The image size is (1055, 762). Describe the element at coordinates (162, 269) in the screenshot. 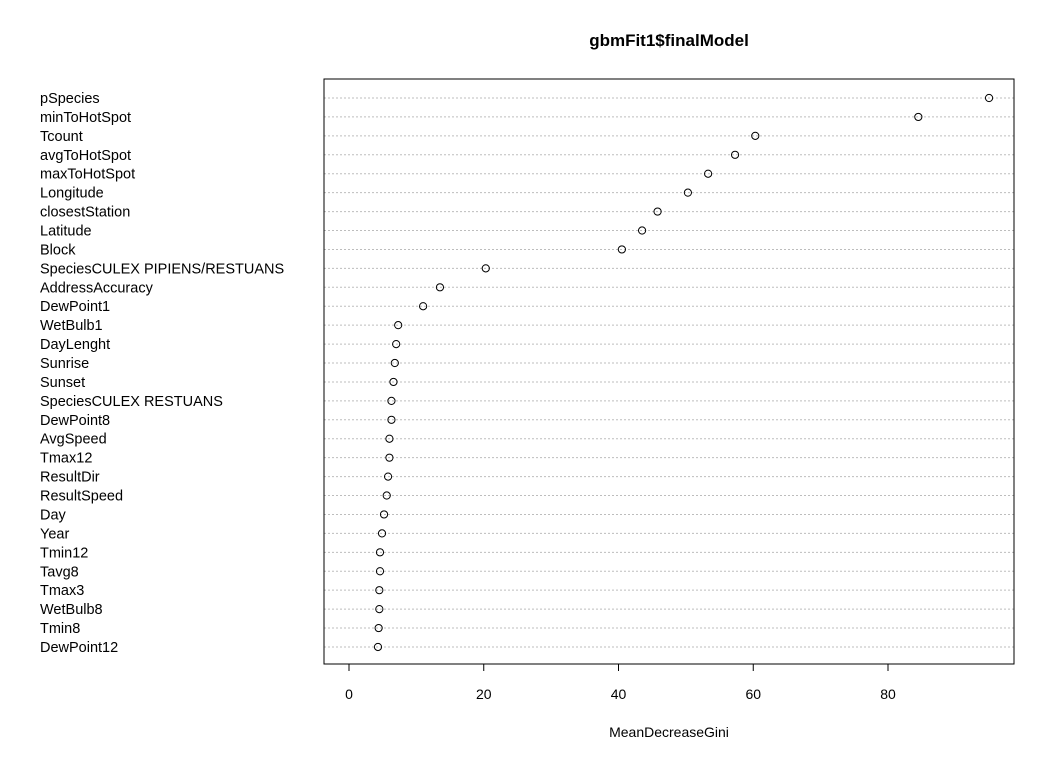

I see `variable-label: SpeciesCULEX PIPIENS/RESTUANS` at that location.